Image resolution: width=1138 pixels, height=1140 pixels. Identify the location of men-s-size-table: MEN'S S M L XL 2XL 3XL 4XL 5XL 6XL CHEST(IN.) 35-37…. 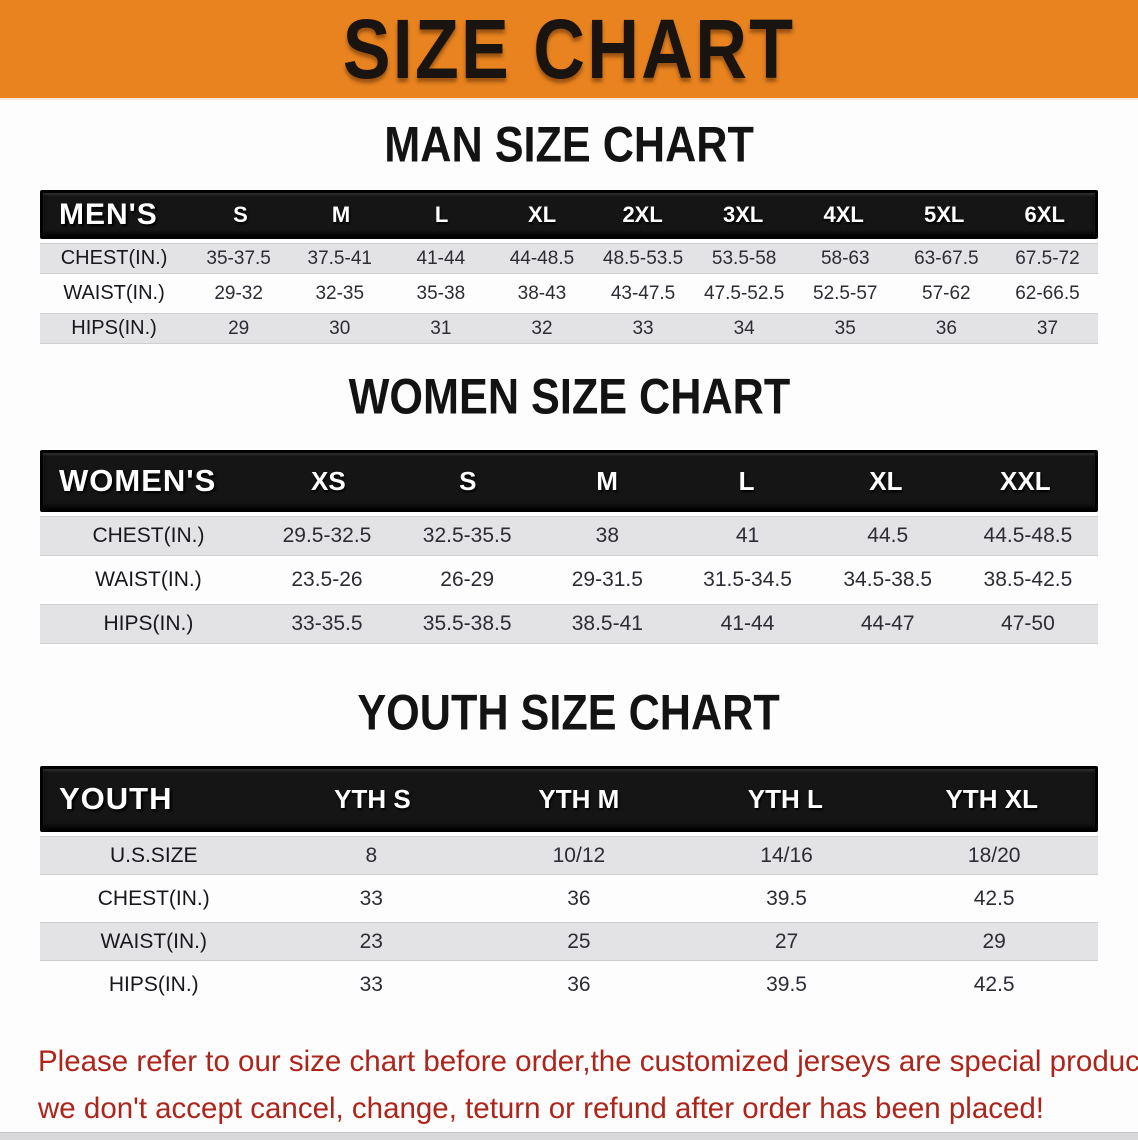
(569, 267).